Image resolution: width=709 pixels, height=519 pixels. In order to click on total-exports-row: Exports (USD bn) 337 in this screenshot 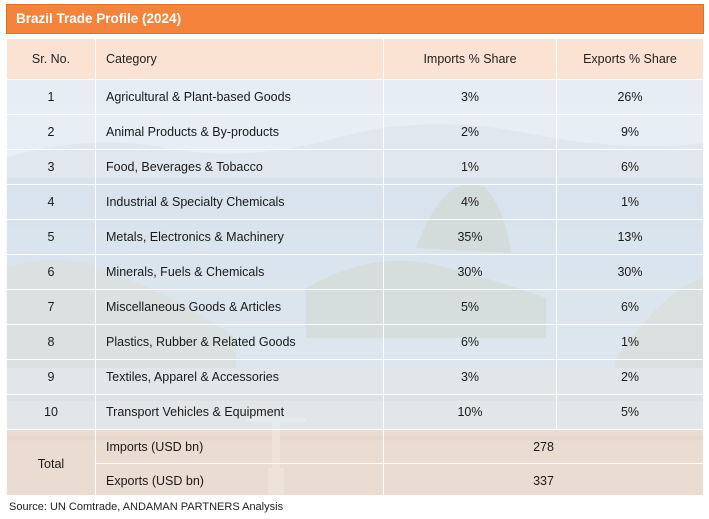, I will do `click(355, 479)`.